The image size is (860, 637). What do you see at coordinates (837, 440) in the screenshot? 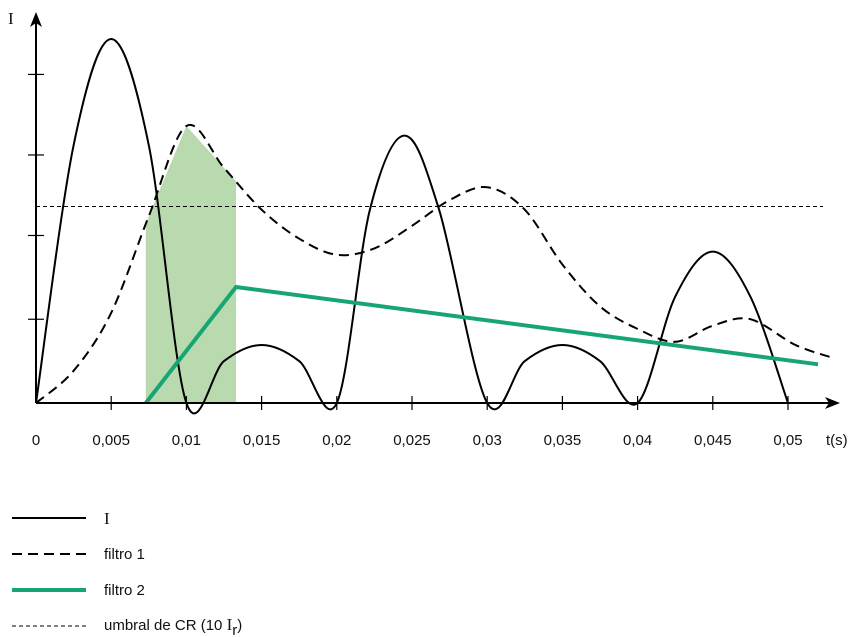
I see `x-axis-label: t(s)` at bounding box center [837, 440].